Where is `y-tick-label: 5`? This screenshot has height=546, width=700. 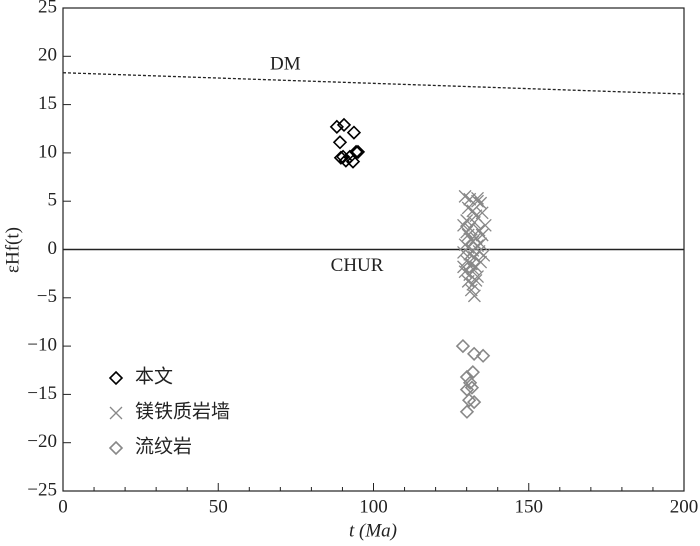
y-tick-label: 5 is located at coordinates (53, 200).